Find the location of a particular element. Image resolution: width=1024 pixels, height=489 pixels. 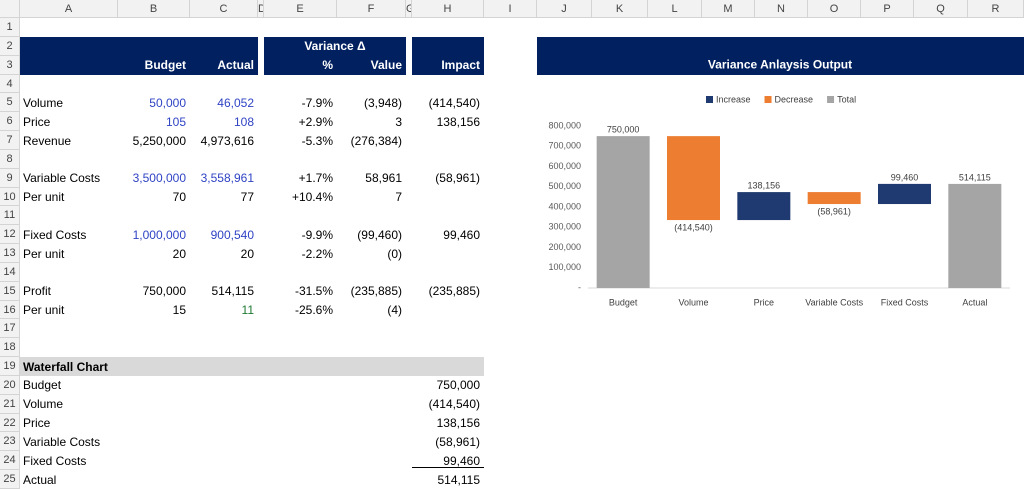

row-header: 17 is located at coordinates (10, 329).